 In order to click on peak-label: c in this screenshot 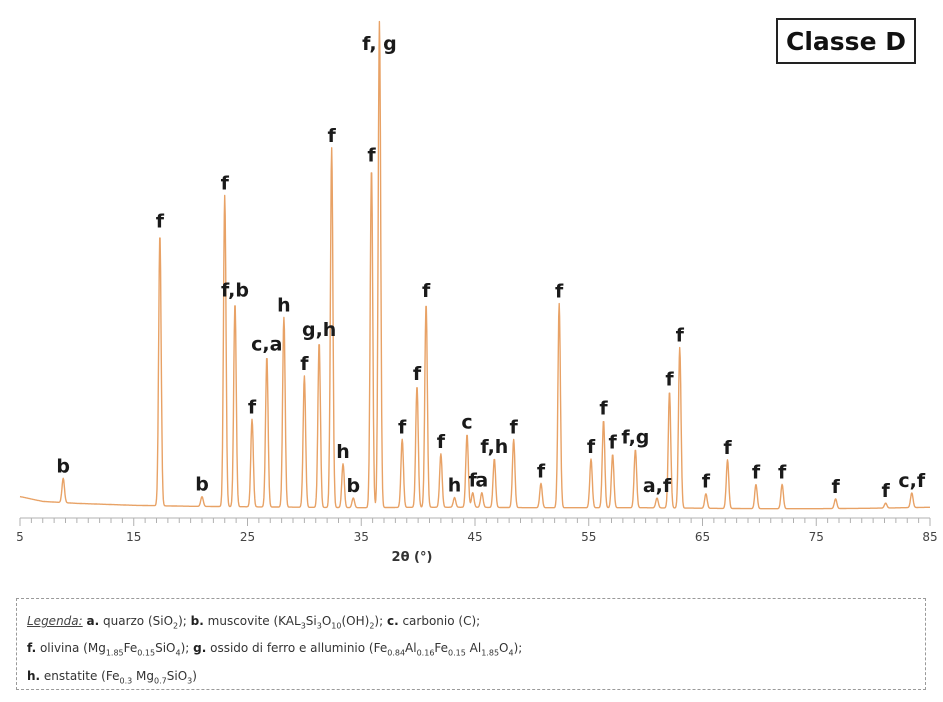, I will do `click(466, 422)`.